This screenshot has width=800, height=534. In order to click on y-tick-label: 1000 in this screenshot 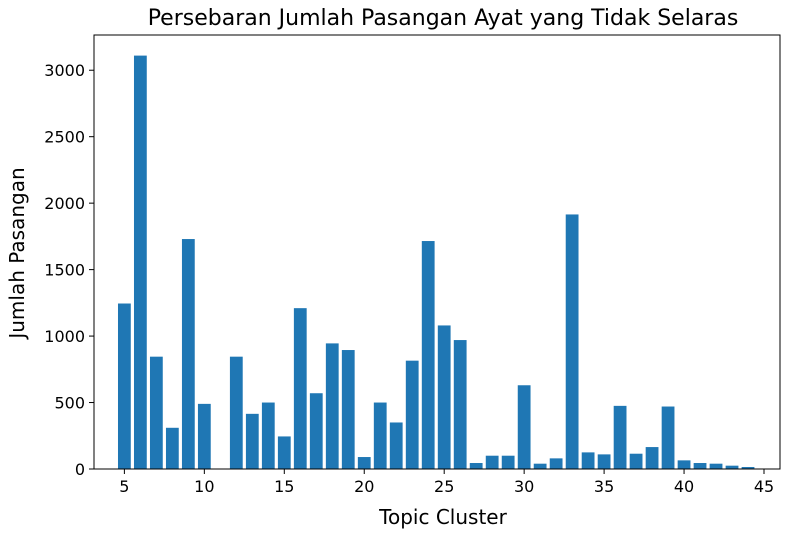, I will do `click(64, 336)`.